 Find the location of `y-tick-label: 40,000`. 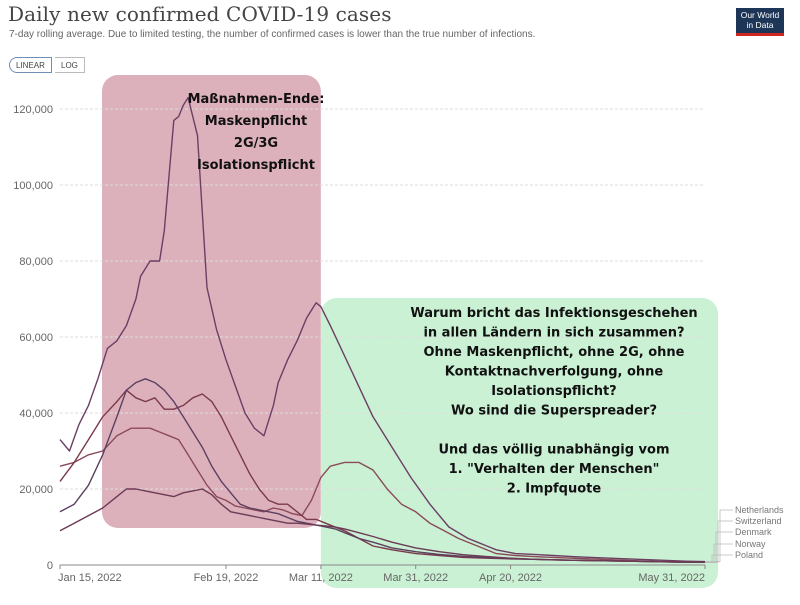

y-tick-label: 40,000 is located at coordinates (36, 414).